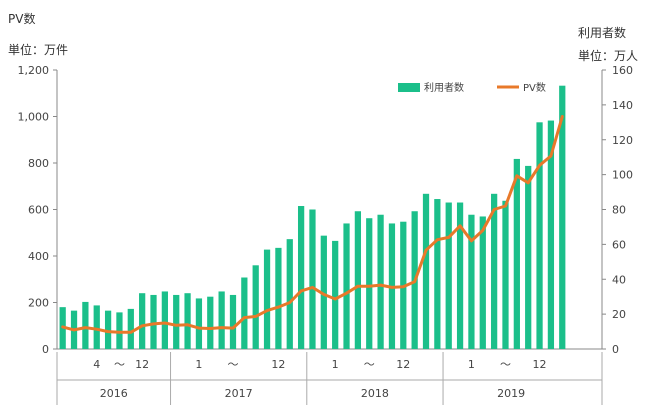 This screenshot has height=413, width=650. Describe the element at coordinates (622, 140) in the screenshot. I see `right-tick-label: 120` at that location.